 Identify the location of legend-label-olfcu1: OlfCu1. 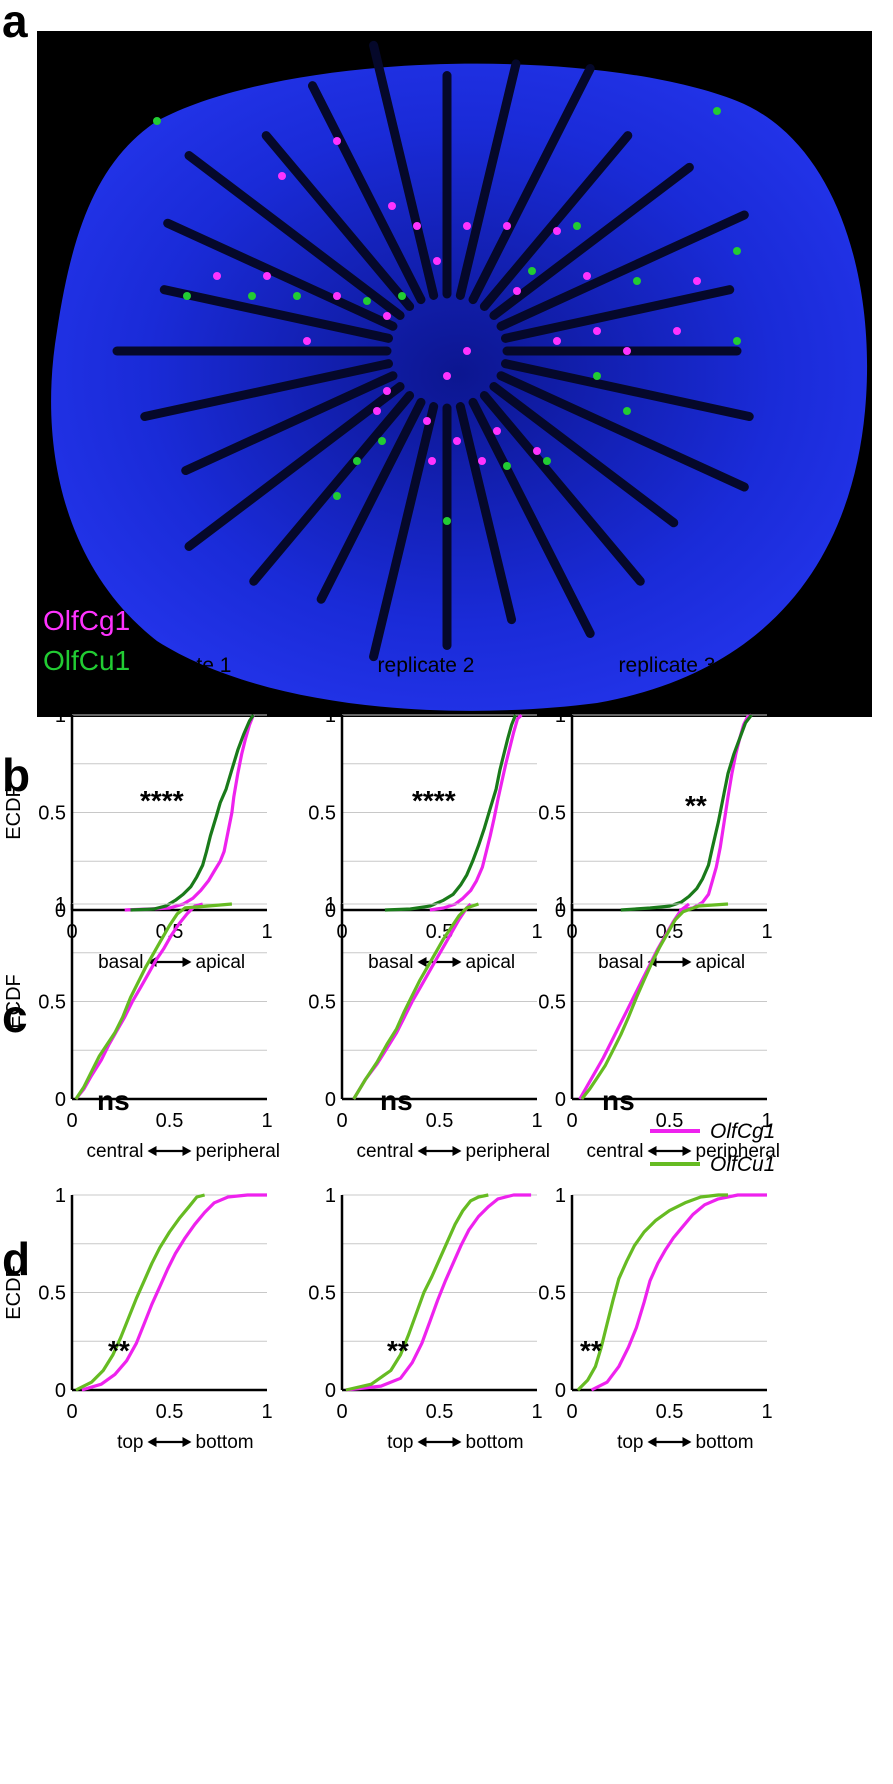
(742, 1164).